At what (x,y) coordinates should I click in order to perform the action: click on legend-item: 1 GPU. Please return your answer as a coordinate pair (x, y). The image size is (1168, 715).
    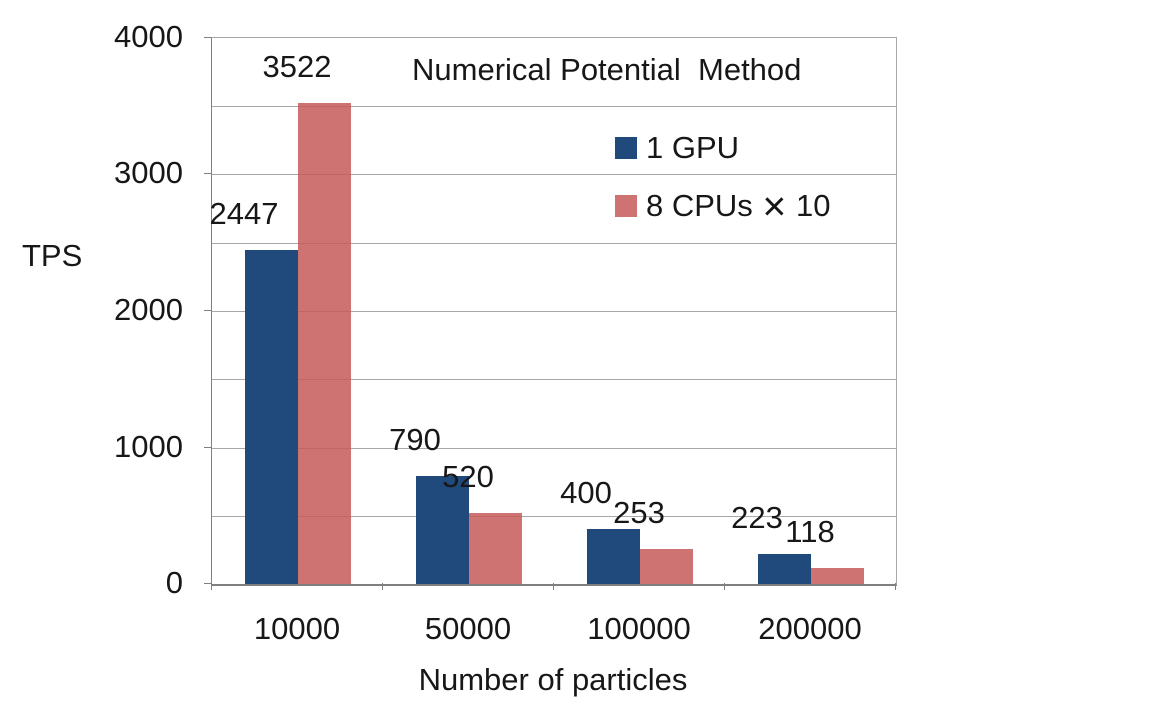
    Looking at the image, I should click on (722, 148).